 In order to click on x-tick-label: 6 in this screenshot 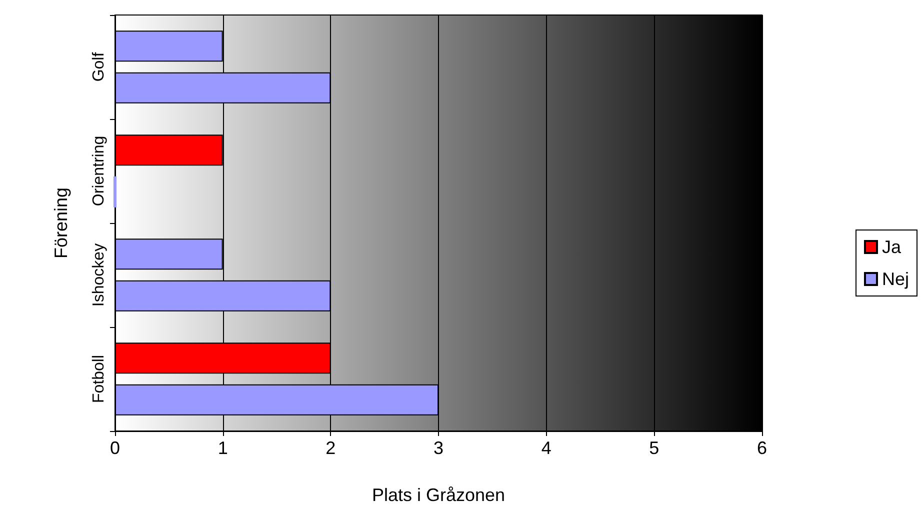, I will do `click(762, 448)`.